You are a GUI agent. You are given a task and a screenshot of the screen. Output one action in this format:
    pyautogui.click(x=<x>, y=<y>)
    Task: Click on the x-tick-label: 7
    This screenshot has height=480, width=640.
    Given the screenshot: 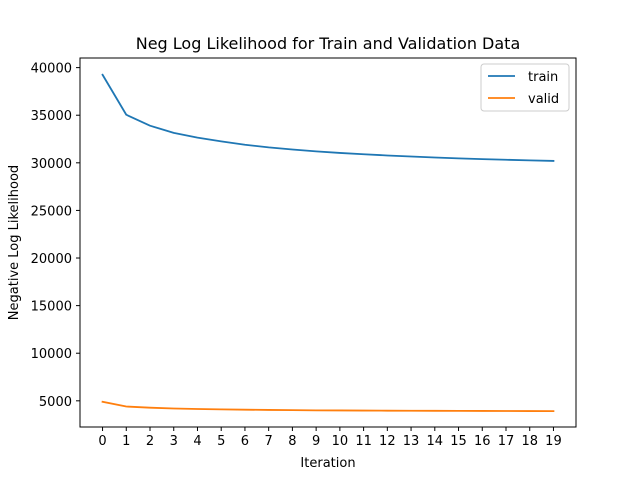 What is the action you would take?
    pyautogui.click(x=269, y=441)
    